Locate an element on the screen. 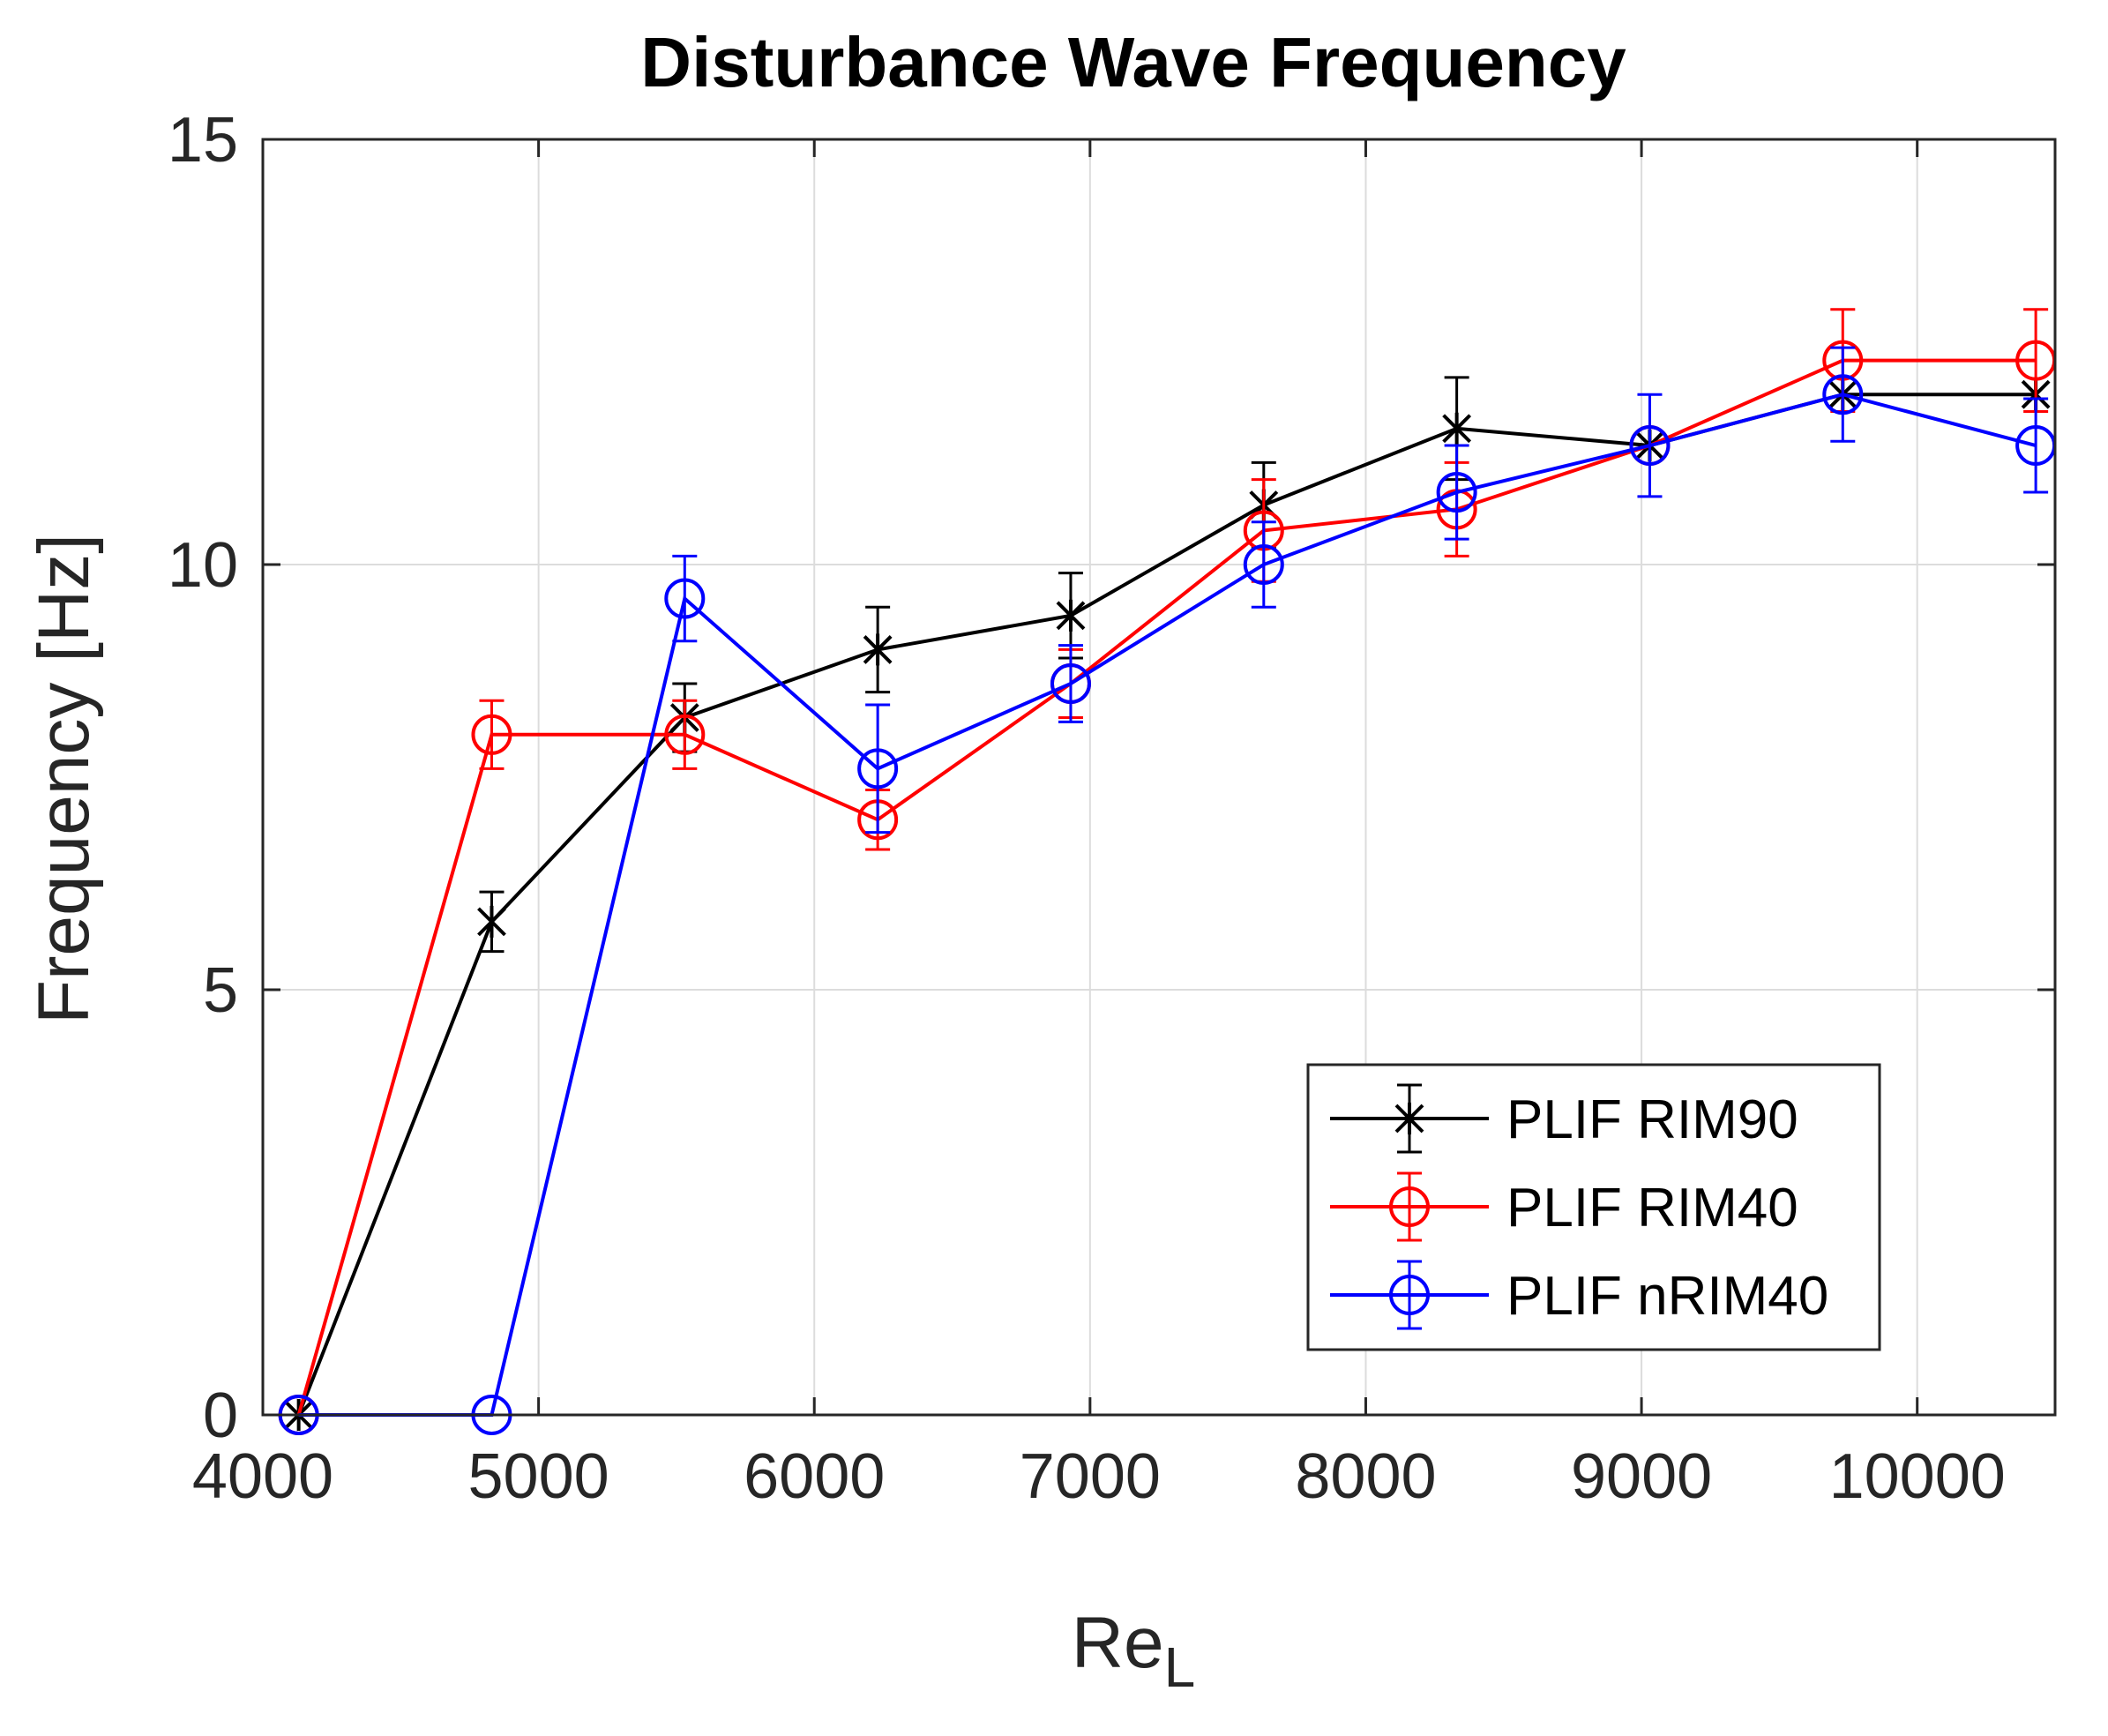  x-tick-label: 10000 is located at coordinates (1918, 1476).